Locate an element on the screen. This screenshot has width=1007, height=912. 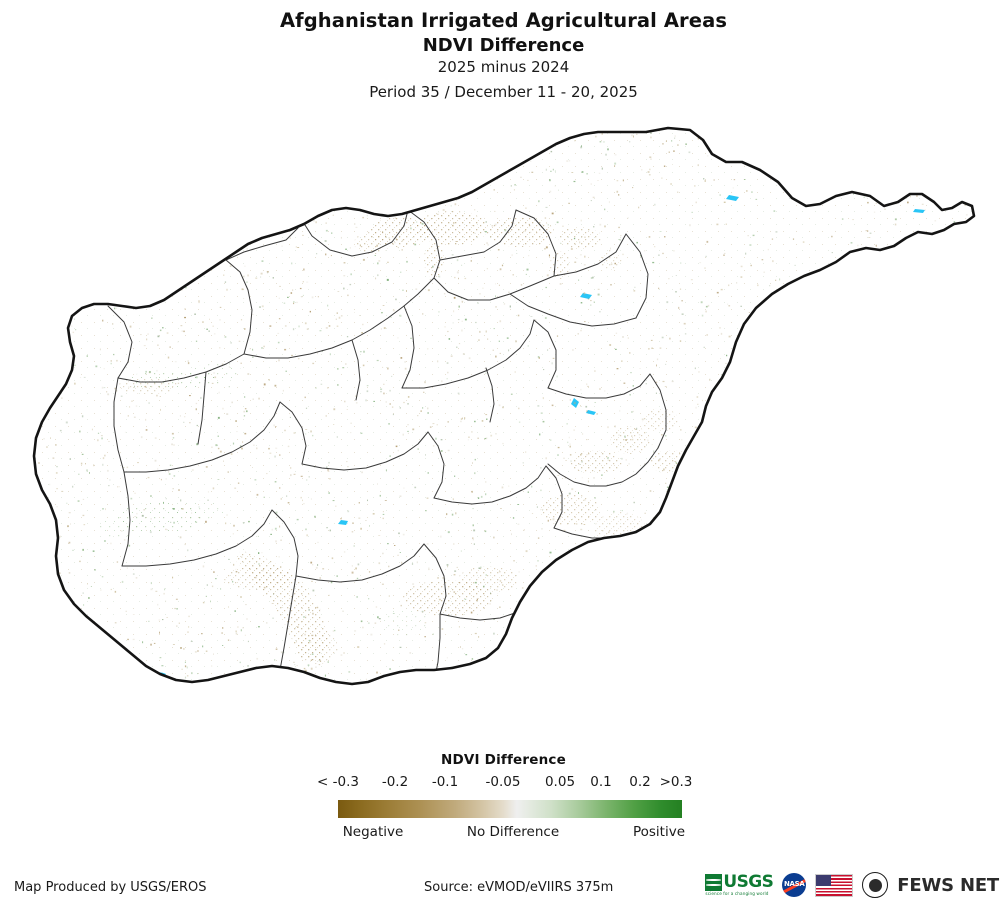
usgs-wordmark: USGS is located at coordinates (748, 881).